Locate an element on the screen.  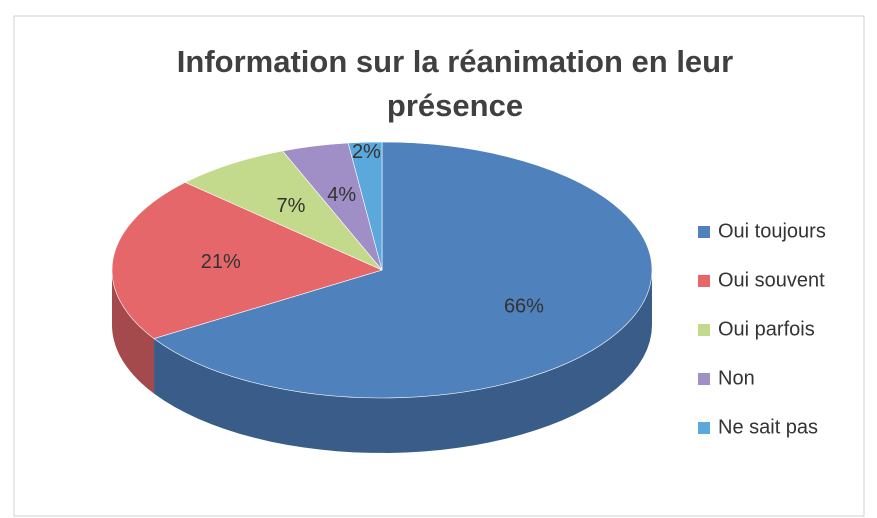
legend-label: Oui souvent is located at coordinates (771, 280).